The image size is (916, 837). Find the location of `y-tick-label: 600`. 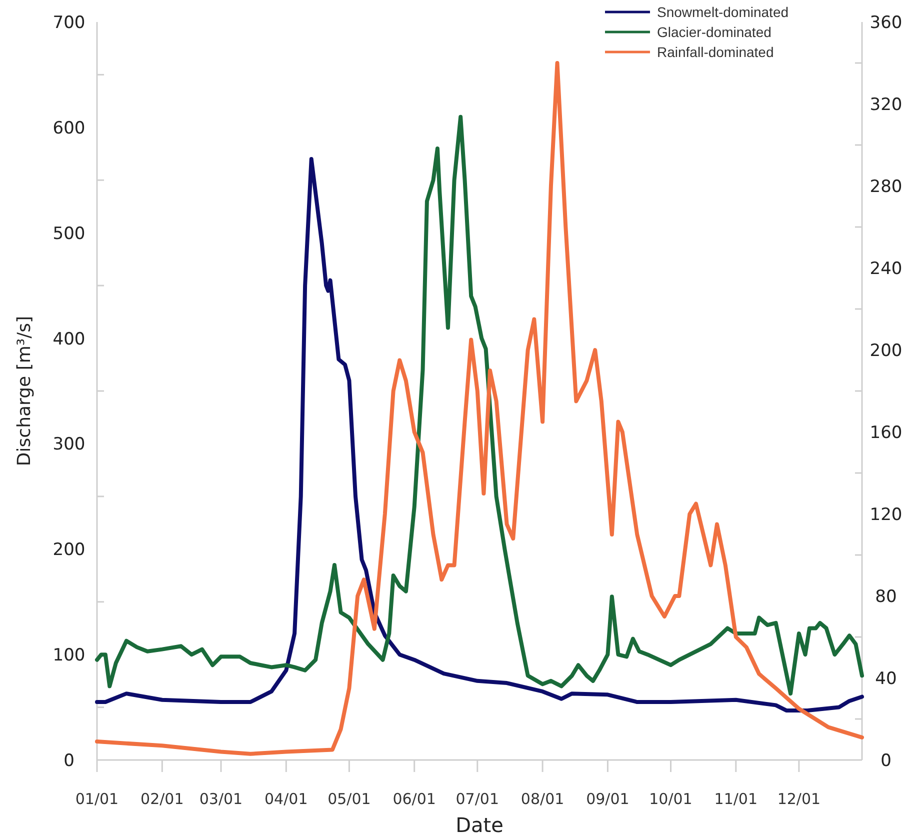

y-tick-label: 600 is located at coordinates (69, 128).